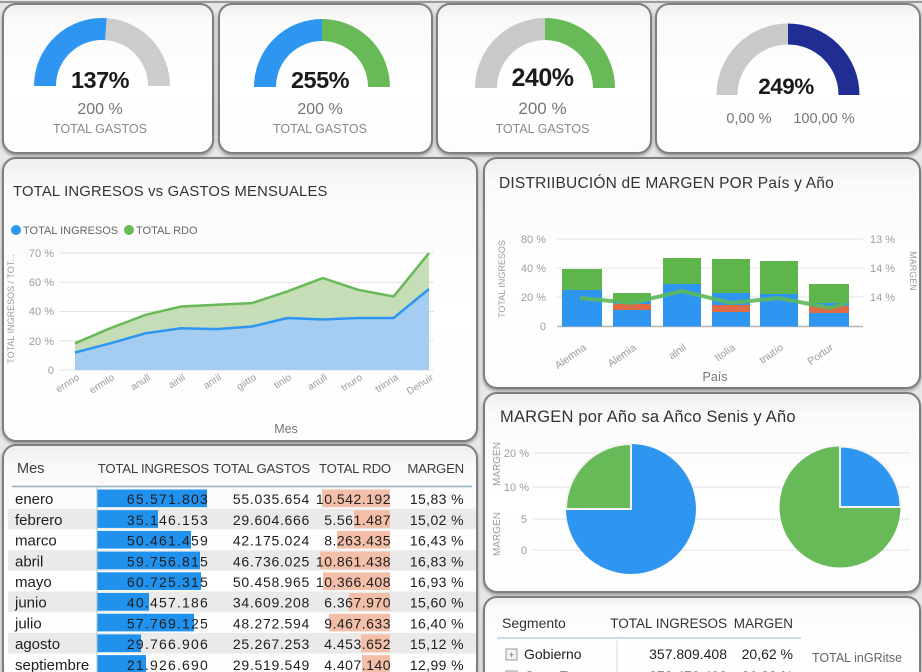  What do you see at coordinates (437, 664) in the screenshot?
I see `svg-text: 12,99 %` at bounding box center [437, 664].